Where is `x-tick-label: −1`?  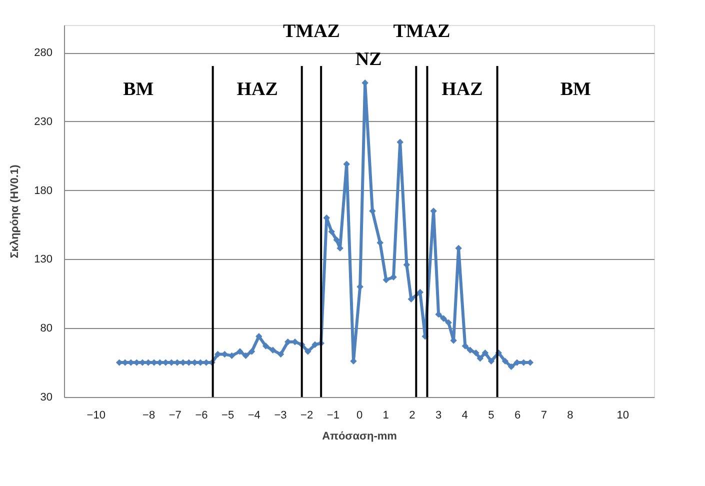
x-tick-label: −1 is located at coordinates (333, 416).